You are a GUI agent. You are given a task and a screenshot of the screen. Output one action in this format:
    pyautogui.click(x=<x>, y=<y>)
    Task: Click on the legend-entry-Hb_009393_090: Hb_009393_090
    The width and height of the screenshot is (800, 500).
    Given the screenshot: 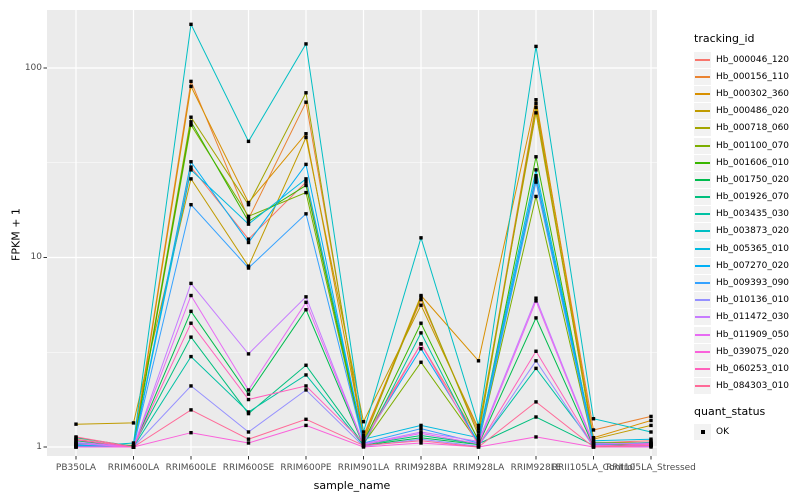 What is the action you would take?
    pyautogui.click(x=746, y=283)
    